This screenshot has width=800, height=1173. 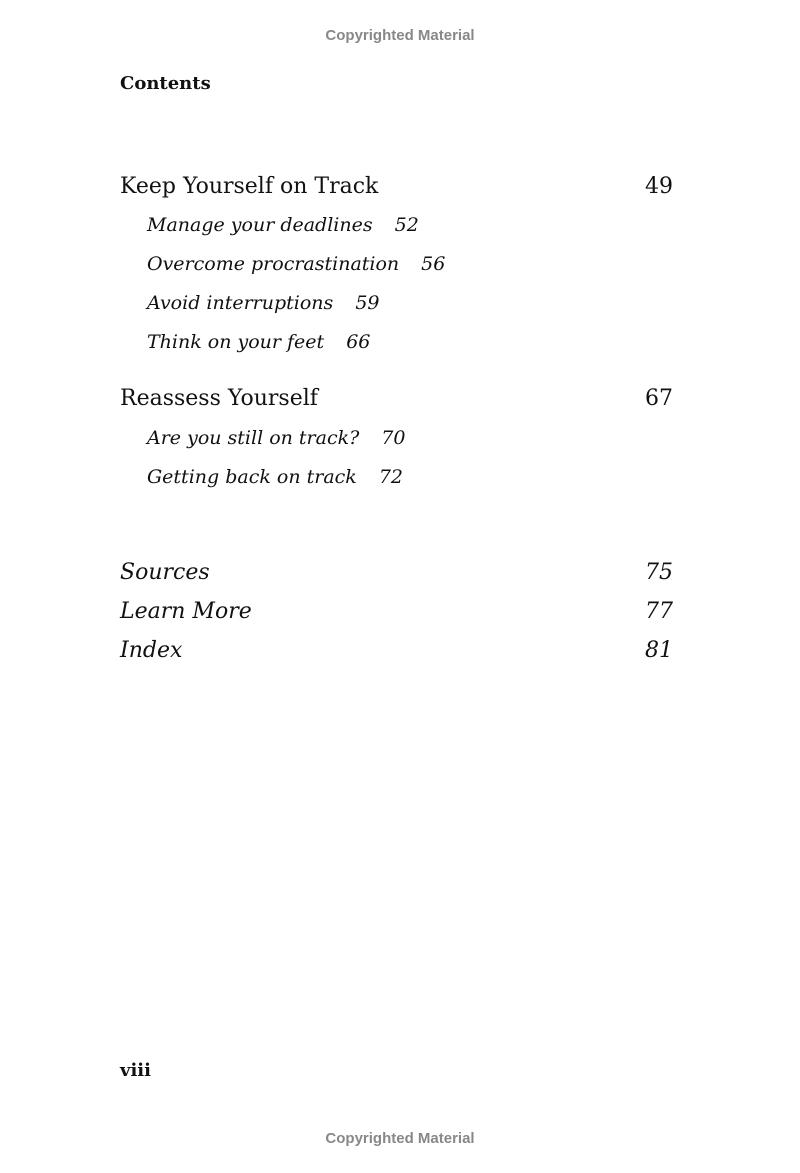 I want to click on entry-title: Sources, so click(x=165, y=572).